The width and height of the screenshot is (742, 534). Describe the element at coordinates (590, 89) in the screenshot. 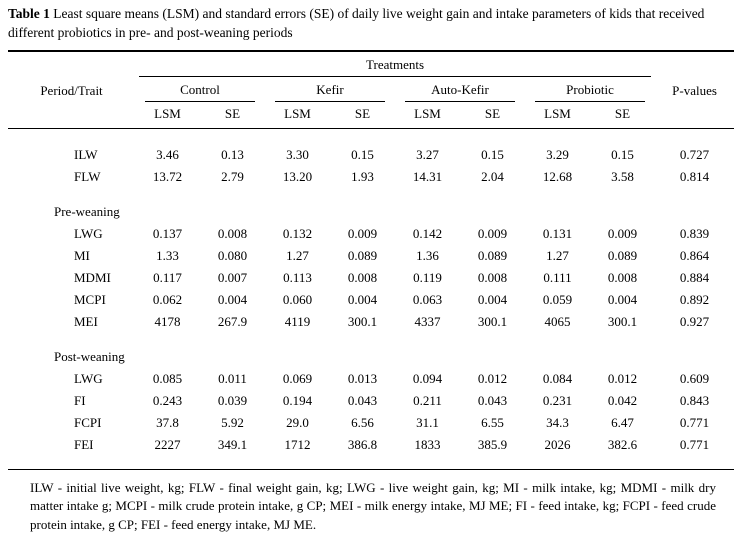

I see `group-header-probiotic-label: Probiotic` at that location.